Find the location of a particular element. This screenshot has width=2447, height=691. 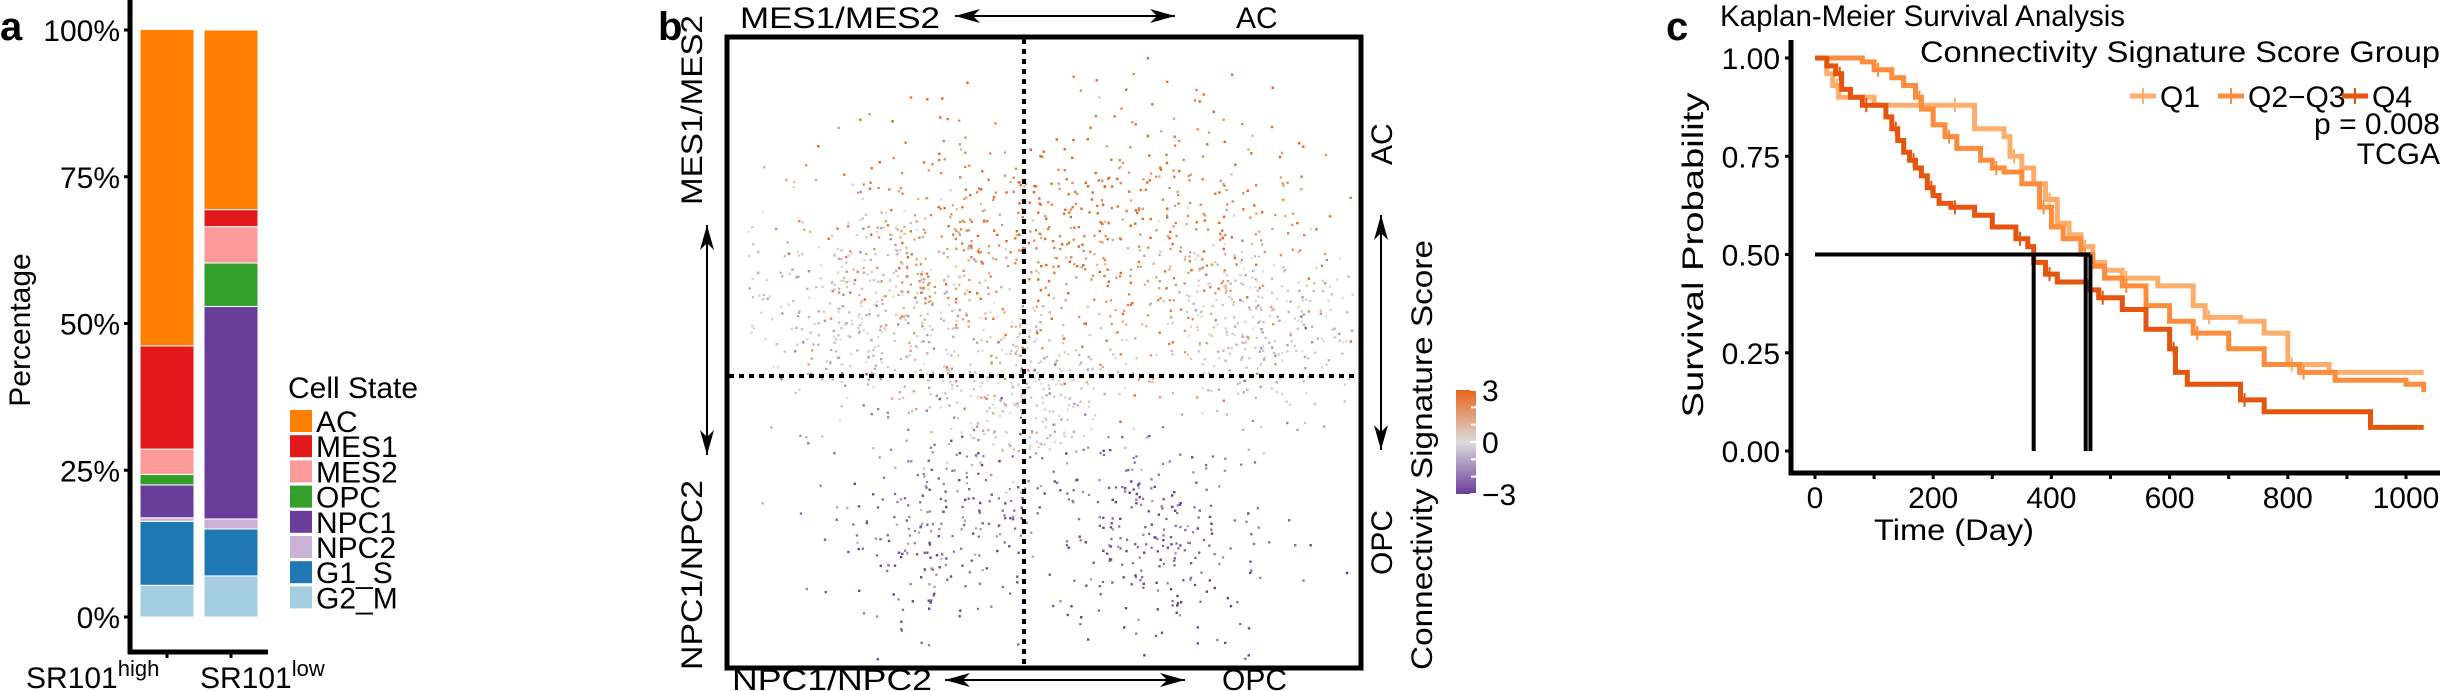

legend-label: NPC2 is located at coordinates (356, 548).